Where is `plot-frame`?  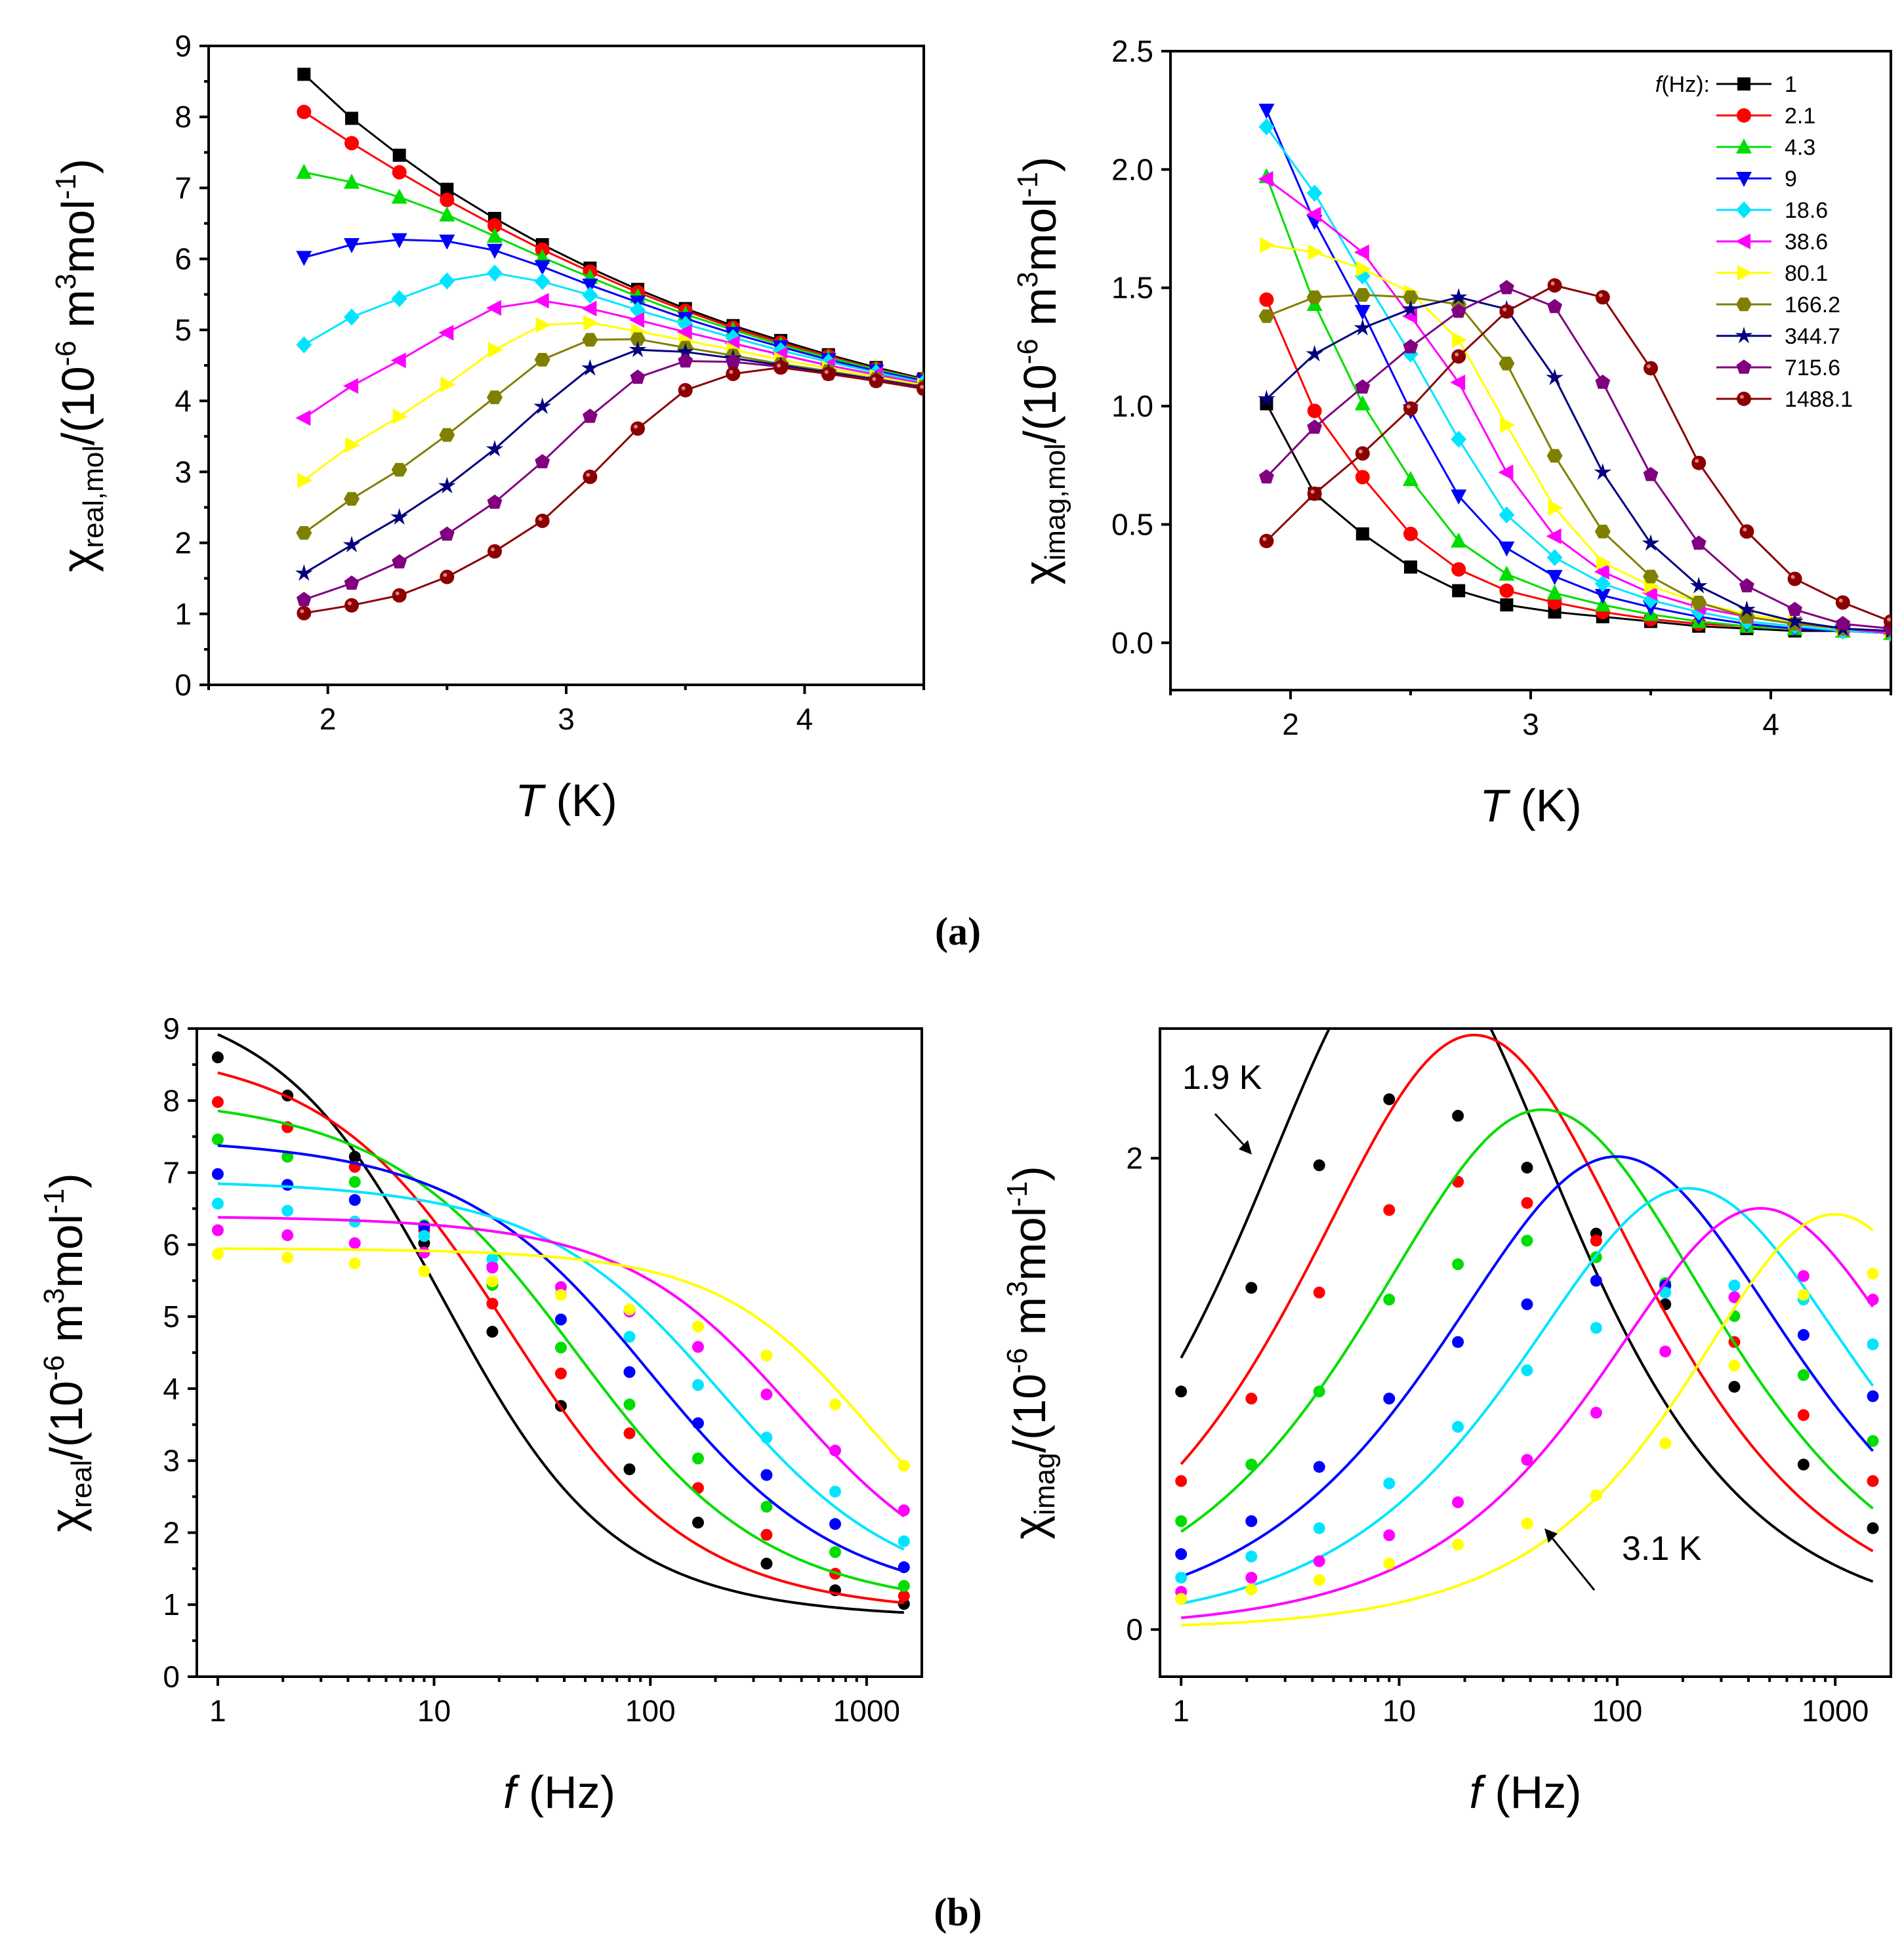 plot-frame is located at coordinates (1530, 370).